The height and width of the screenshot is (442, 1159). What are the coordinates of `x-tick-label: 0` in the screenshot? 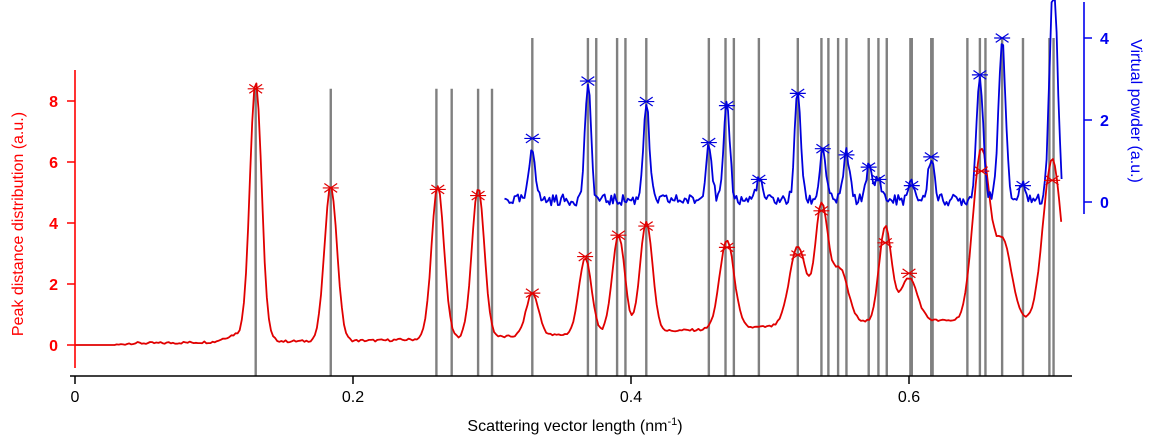 It's located at (75, 397).